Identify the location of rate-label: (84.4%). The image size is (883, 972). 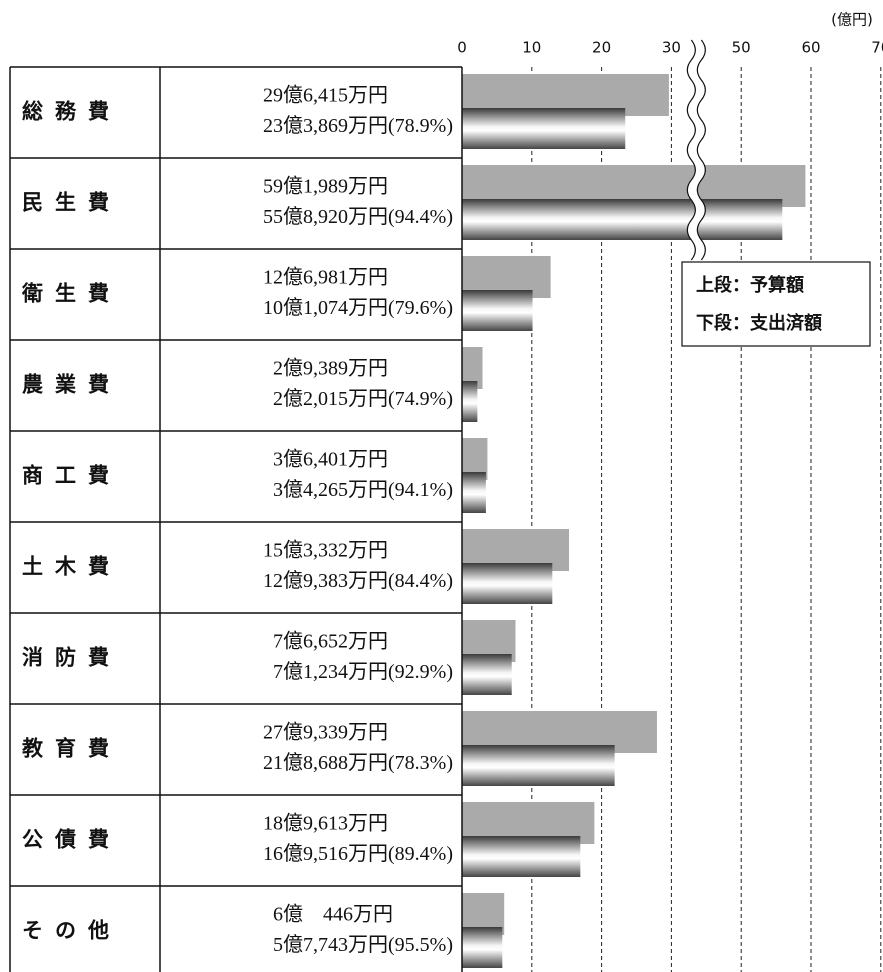
(420, 581).